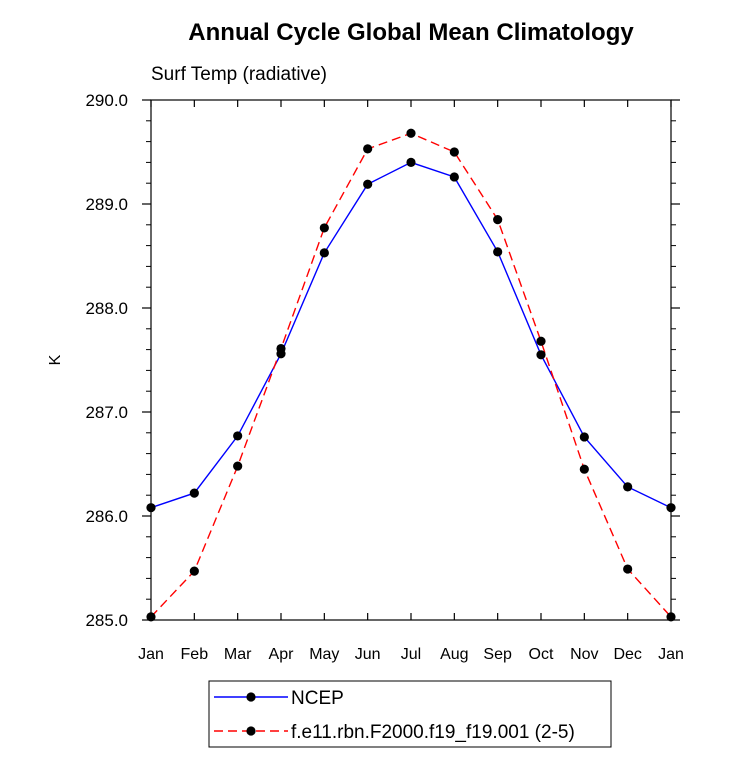 The height and width of the screenshot is (770, 733). What do you see at coordinates (279, 698) in the screenshot?
I see `legend-item-ncep: NCEP` at bounding box center [279, 698].